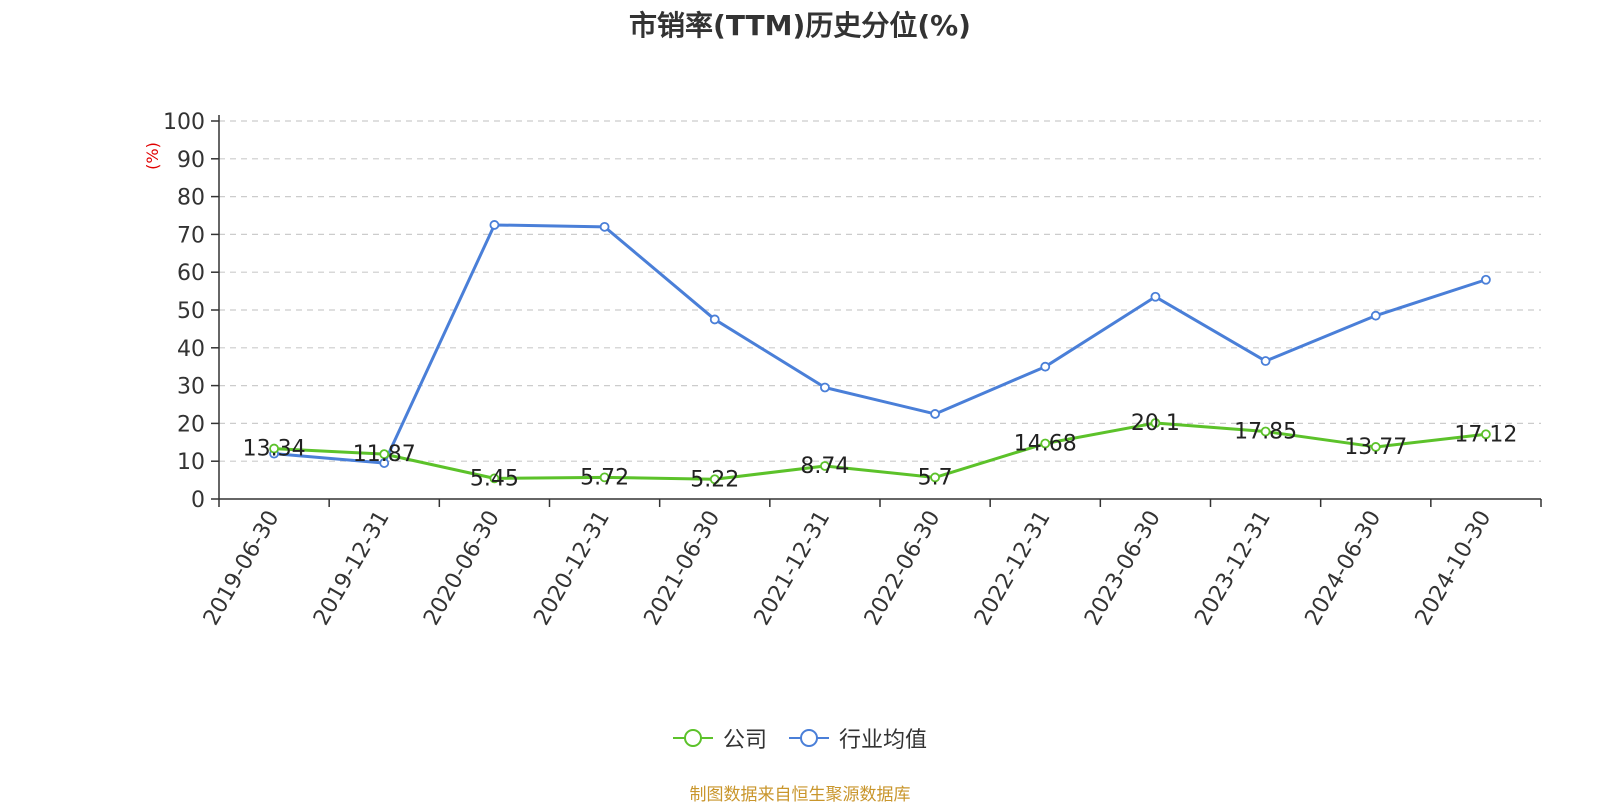 The height and width of the screenshot is (805, 1600). Describe the element at coordinates (191, 273) in the screenshot. I see `y-tick-label: 60` at that location.